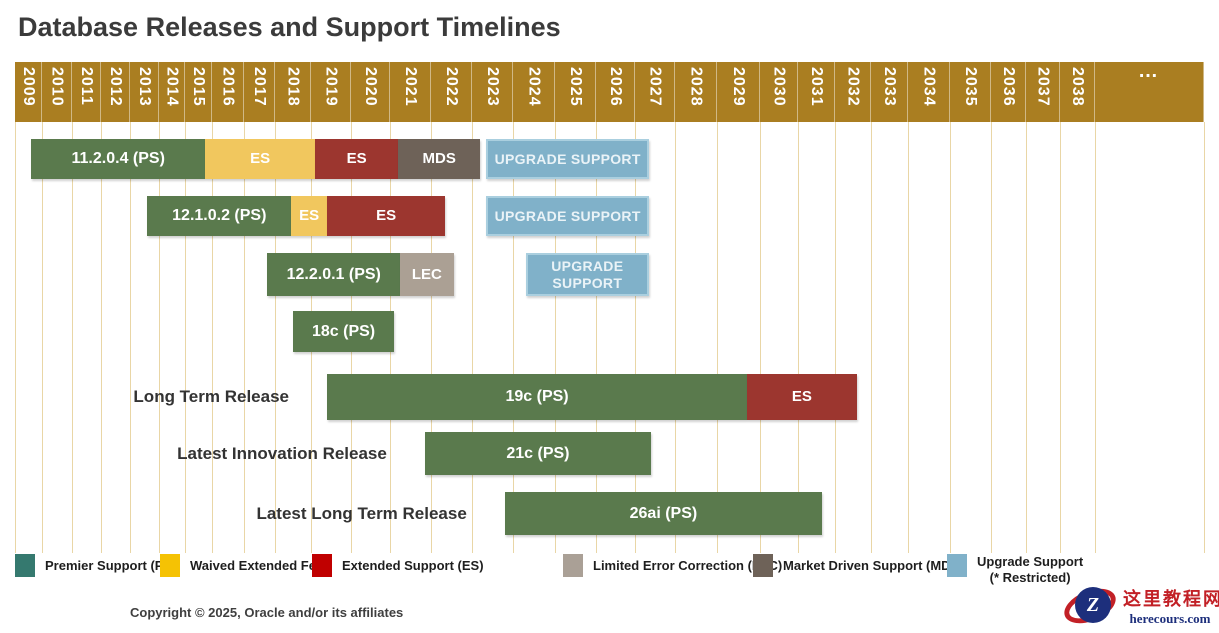  I want to click on year-label: 2013, so click(144, 87).